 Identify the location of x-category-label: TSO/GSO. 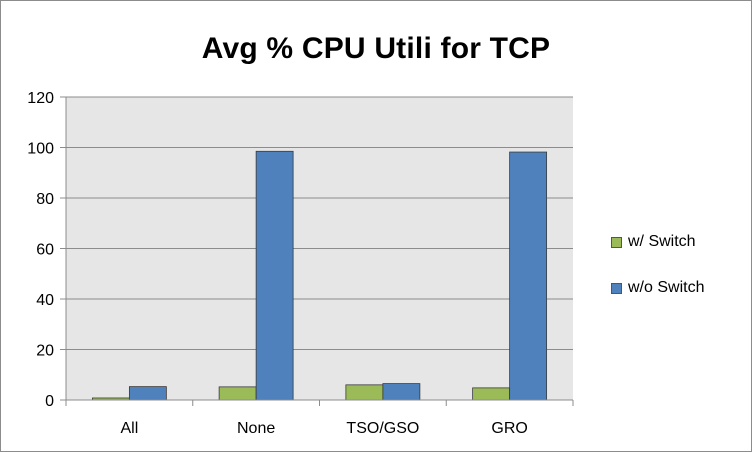
(382, 428).